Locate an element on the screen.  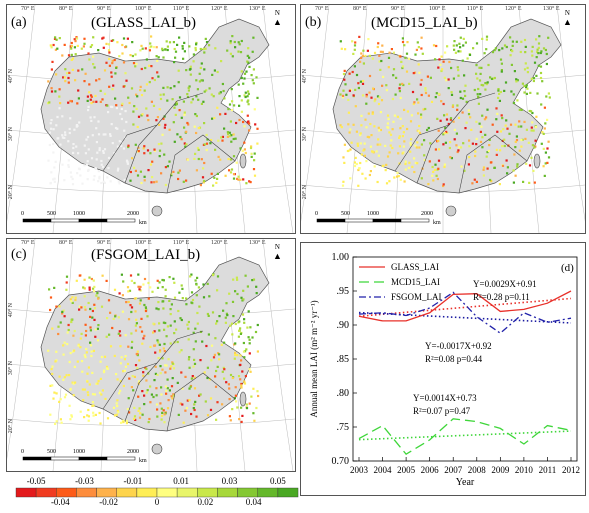
panel-title: (FSGOM_LAI_b) is located at coordinates (146, 255).